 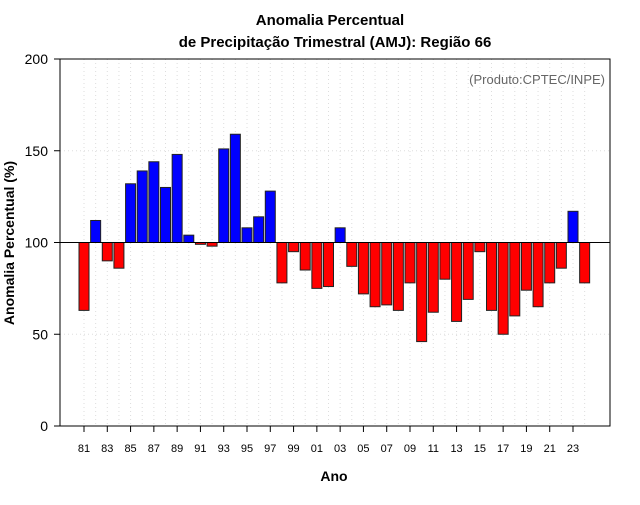 What do you see at coordinates (212, 244) in the screenshot?
I see `bar-1992` at bounding box center [212, 244].